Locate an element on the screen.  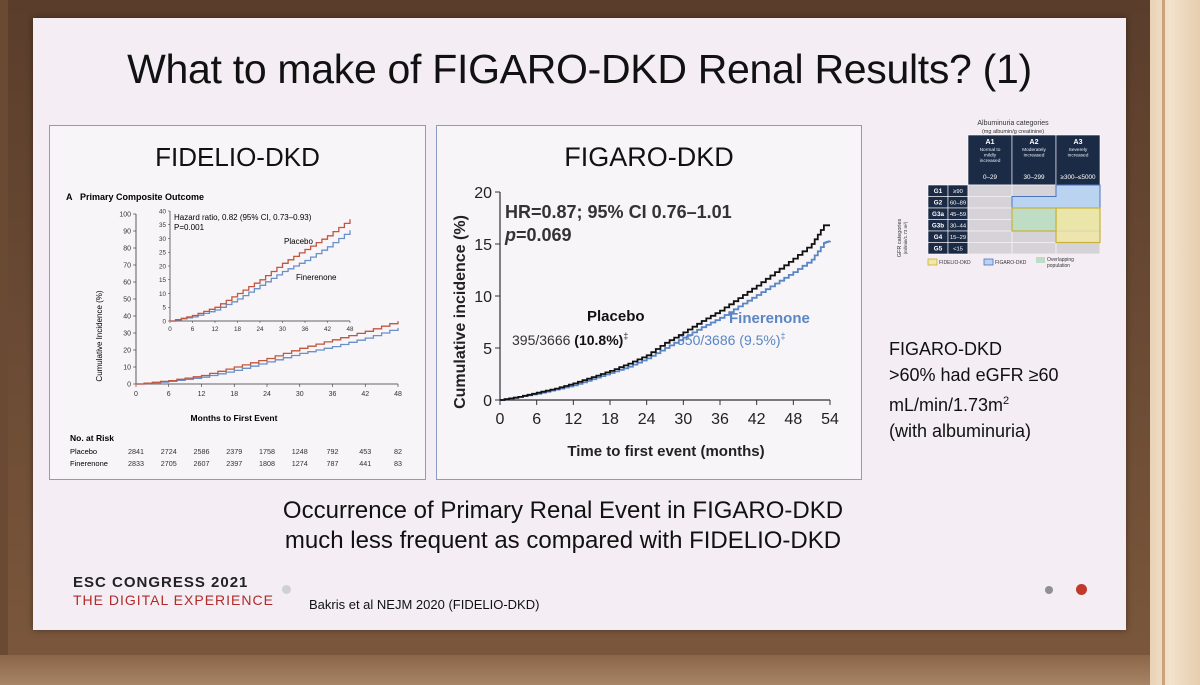
risk-cell: 2724 is located at coordinates (169, 451).